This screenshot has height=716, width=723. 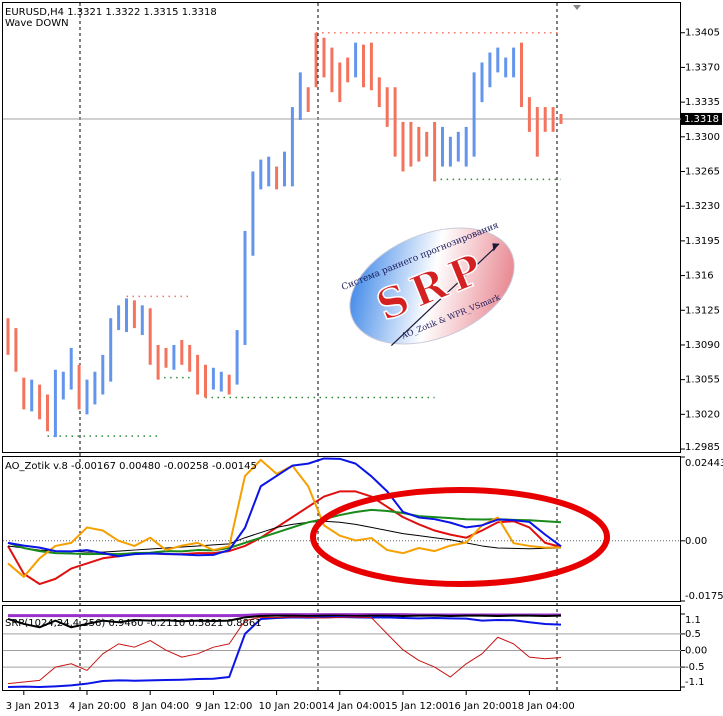 I want to click on y-tick-label: 1.3265, so click(x=702, y=171).